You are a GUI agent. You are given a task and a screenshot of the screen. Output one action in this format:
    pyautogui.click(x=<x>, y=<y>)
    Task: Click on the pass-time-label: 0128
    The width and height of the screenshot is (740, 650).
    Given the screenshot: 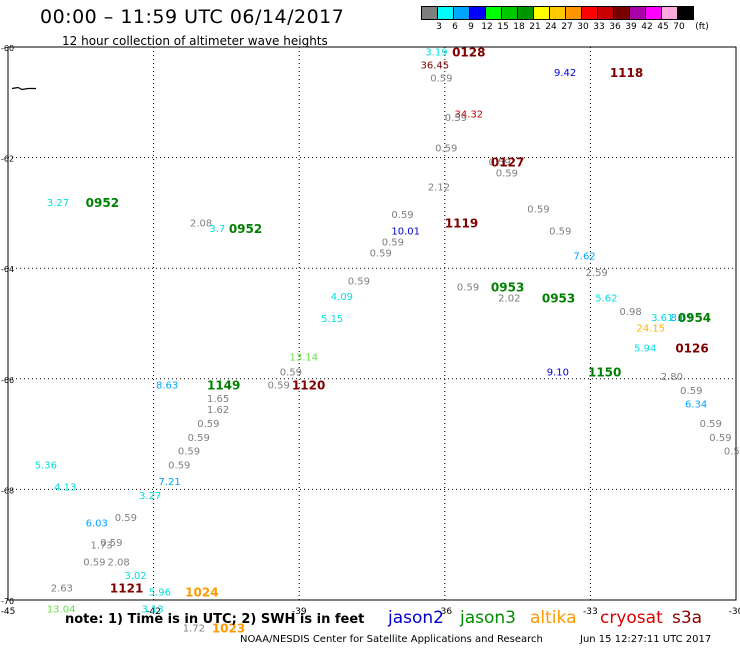 What is the action you would take?
    pyautogui.click(x=468, y=52)
    